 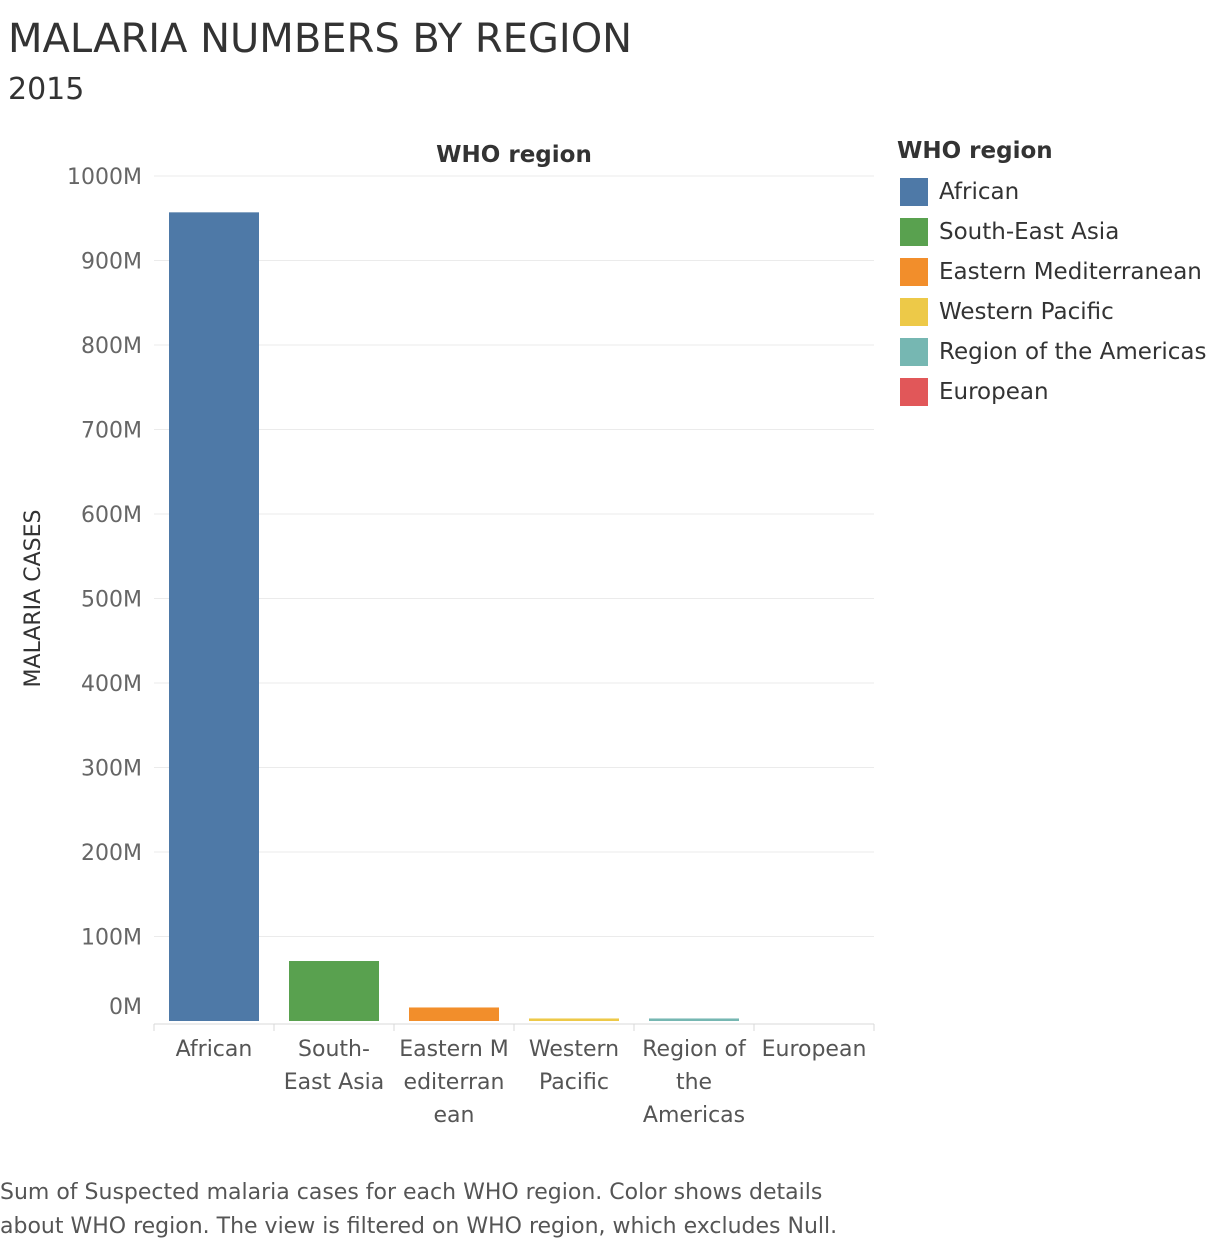 I want to click on legend-label: South-East Asia, so click(x=1029, y=232).